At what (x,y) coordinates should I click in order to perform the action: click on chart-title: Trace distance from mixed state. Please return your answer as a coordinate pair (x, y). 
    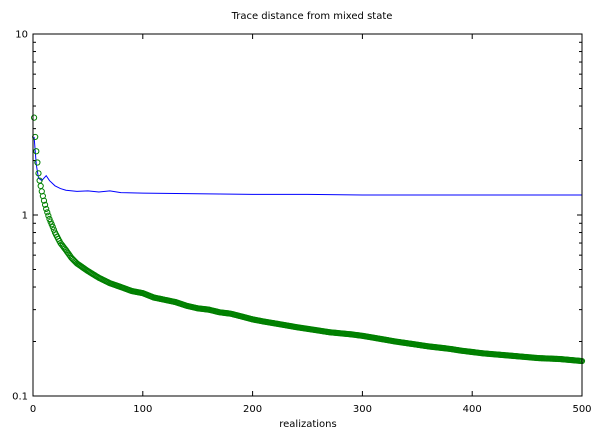
    Looking at the image, I should click on (312, 16).